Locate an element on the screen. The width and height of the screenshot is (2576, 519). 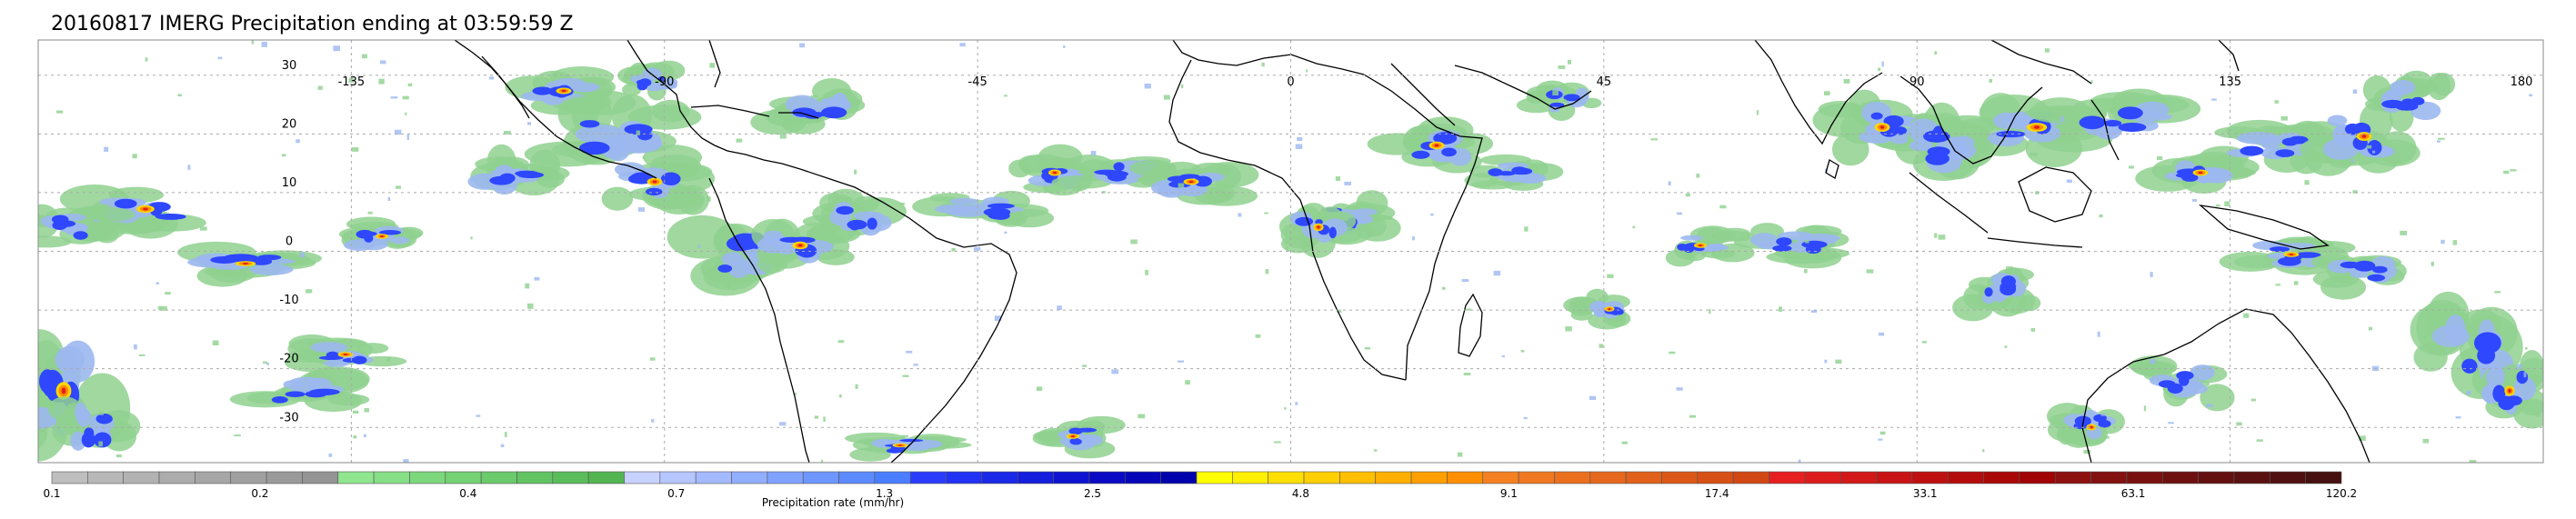
lat-label: -30 is located at coordinates (289, 417).